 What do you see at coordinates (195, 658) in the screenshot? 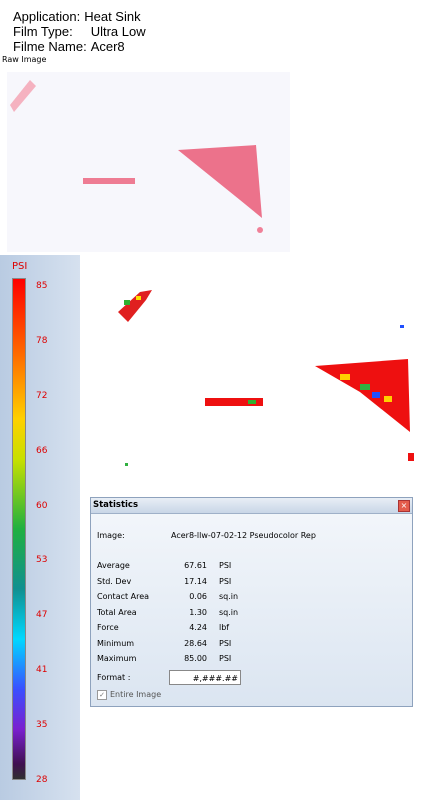
I see `stat-value: 85.00` at bounding box center [195, 658].